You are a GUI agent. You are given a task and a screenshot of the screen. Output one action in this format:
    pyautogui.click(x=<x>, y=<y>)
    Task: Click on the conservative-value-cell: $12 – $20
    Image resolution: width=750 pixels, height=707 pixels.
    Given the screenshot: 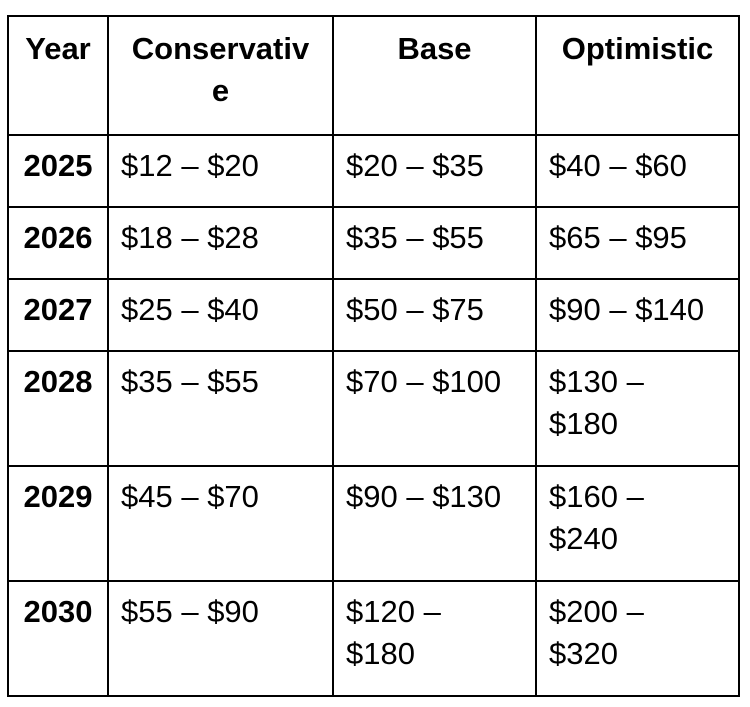 What is the action you would take?
    pyautogui.click(x=220, y=171)
    